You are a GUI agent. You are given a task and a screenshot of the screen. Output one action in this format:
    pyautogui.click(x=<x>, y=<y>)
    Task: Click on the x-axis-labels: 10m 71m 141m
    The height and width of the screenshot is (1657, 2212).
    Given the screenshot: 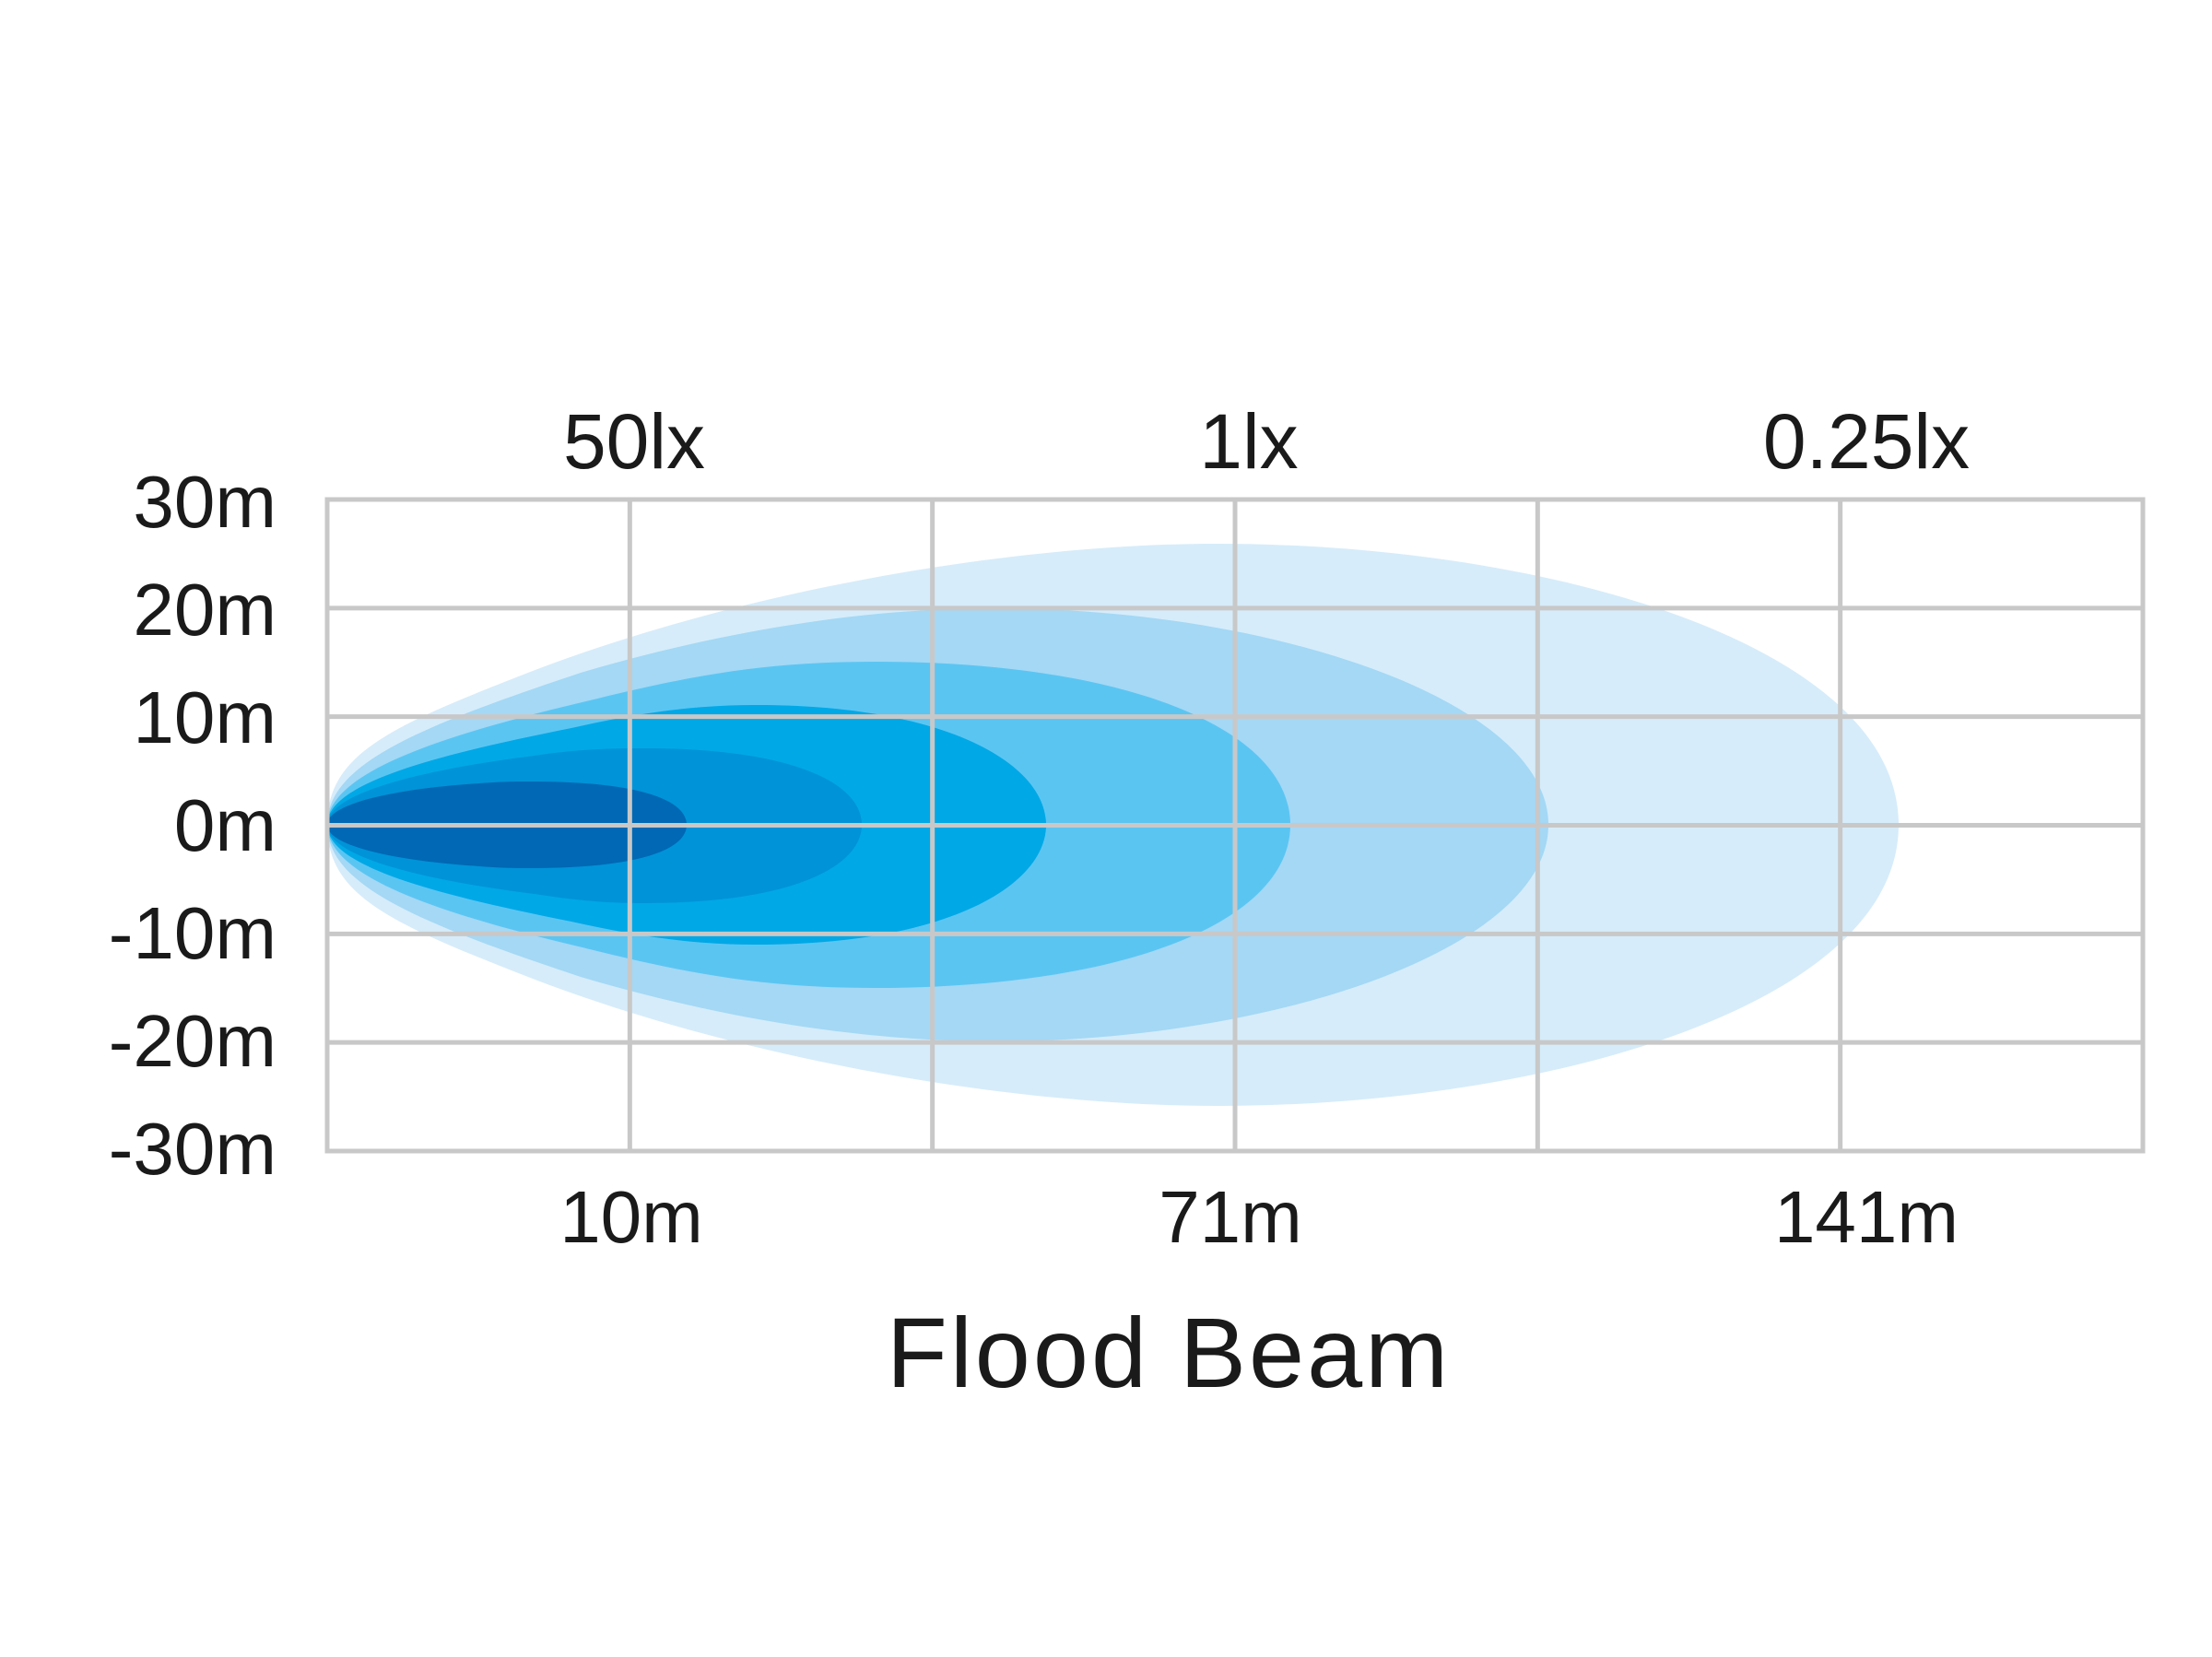 What is the action you would take?
    pyautogui.click(x=1259, y=1217)
    